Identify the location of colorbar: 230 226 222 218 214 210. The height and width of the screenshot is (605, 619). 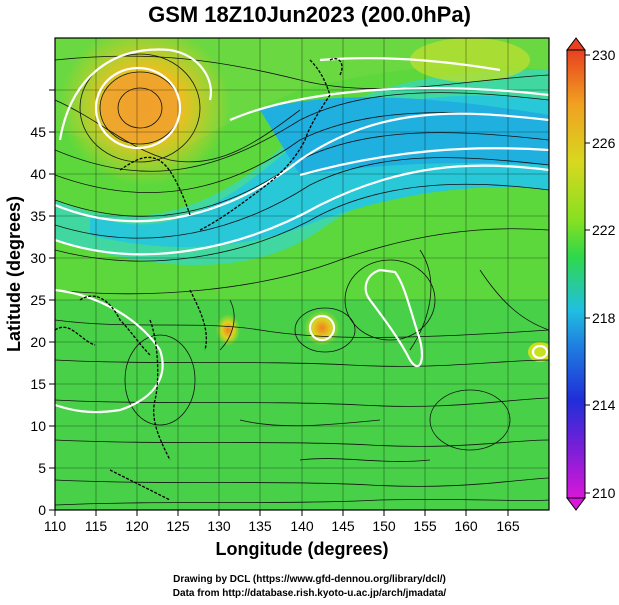
(591, 274).